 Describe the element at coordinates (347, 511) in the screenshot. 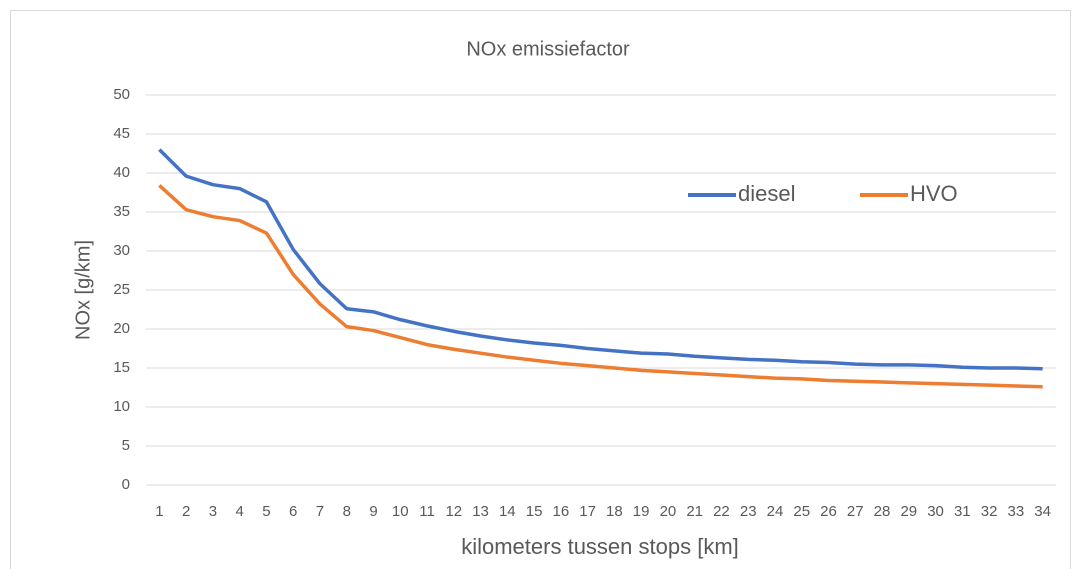

I see `x-tick-label: 8` at that location.